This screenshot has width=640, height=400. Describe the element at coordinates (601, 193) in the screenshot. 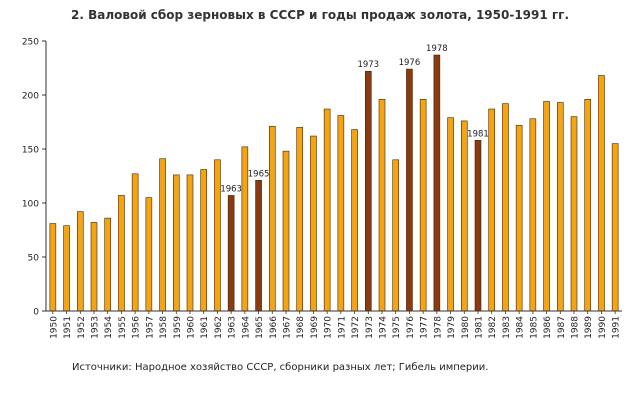

I see `bar-1990` at that location.